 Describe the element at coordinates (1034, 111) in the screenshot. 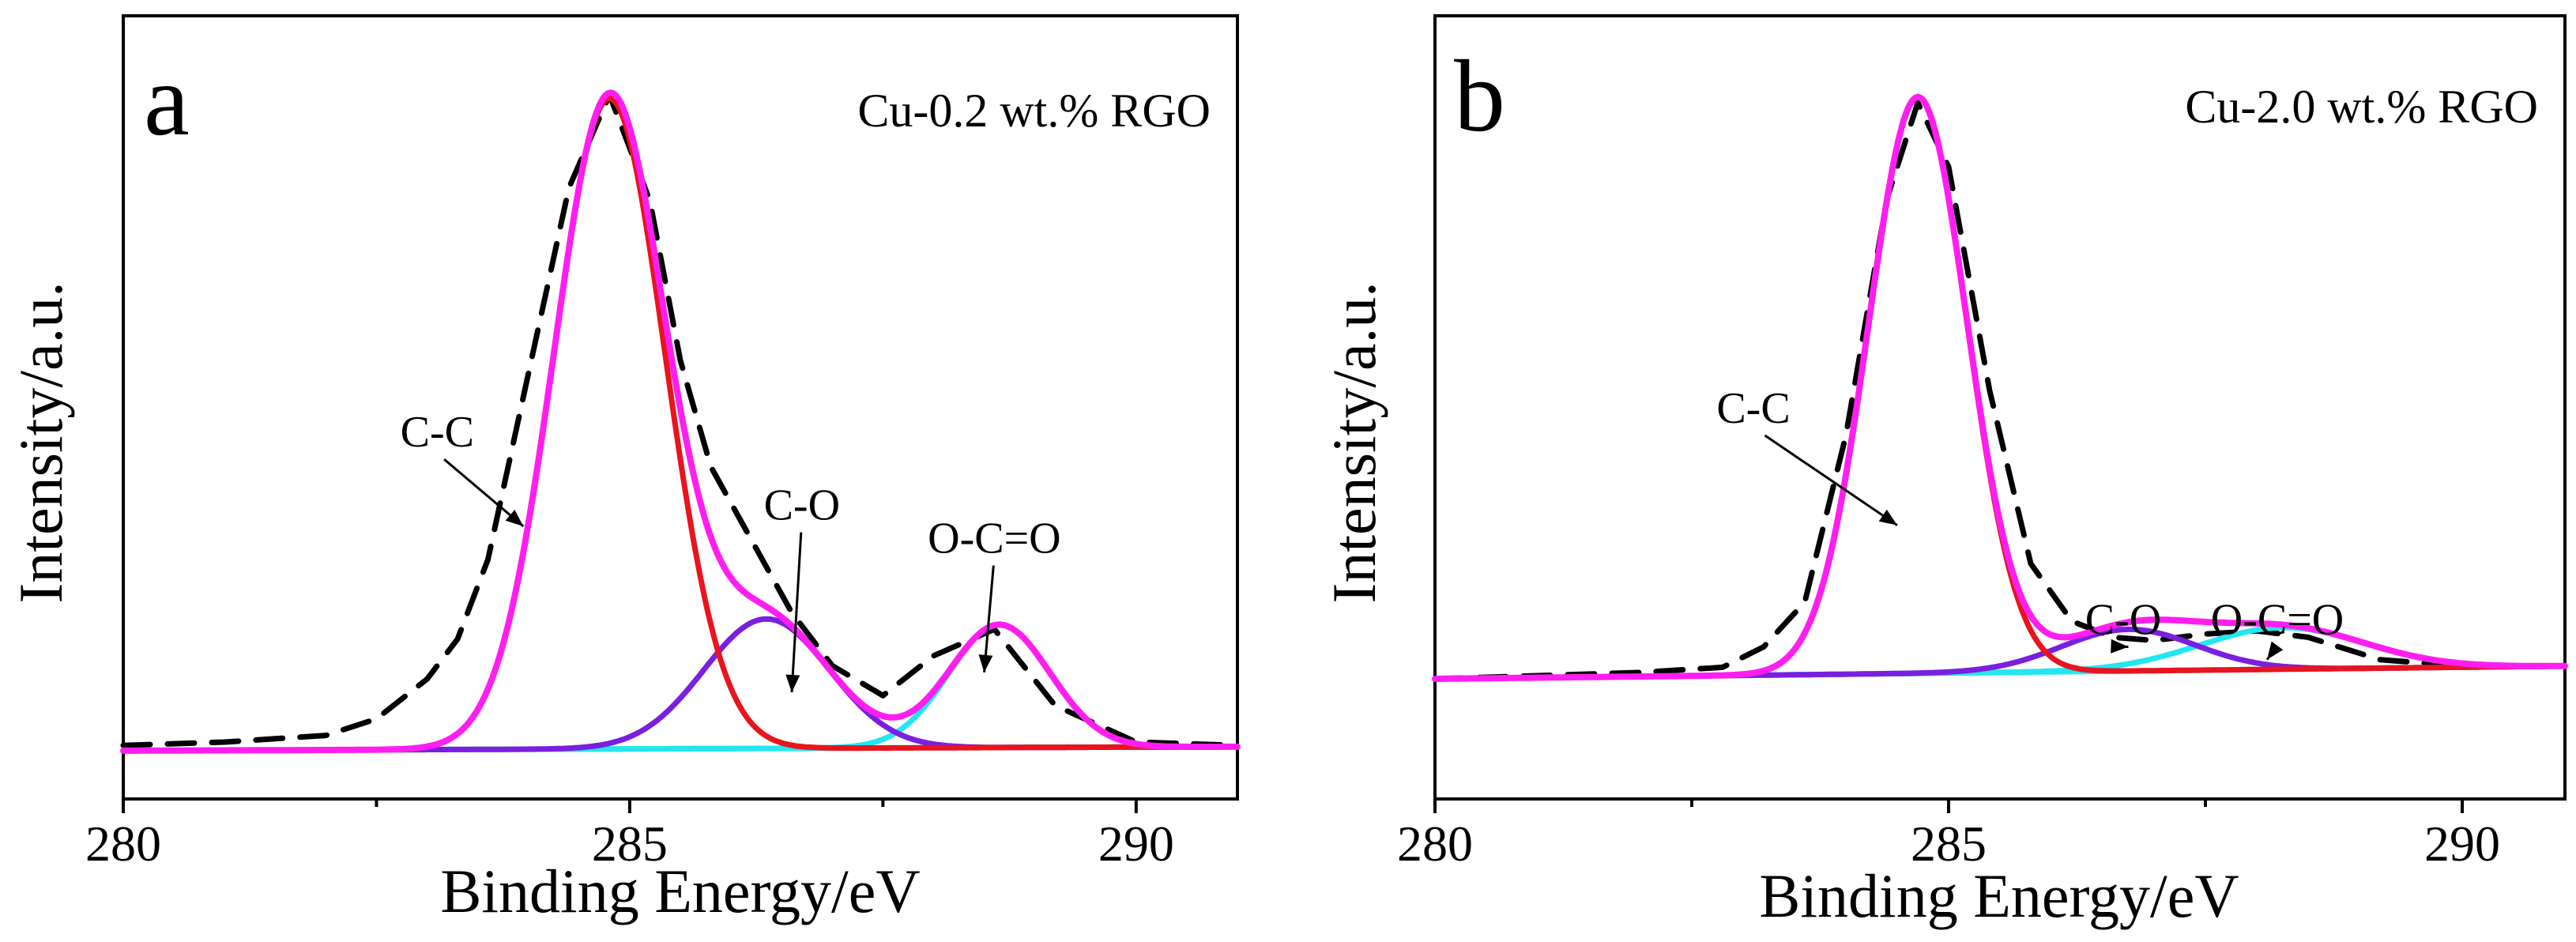

I see `sample-label: Cu-0.2 wt.% RGO` at that location.